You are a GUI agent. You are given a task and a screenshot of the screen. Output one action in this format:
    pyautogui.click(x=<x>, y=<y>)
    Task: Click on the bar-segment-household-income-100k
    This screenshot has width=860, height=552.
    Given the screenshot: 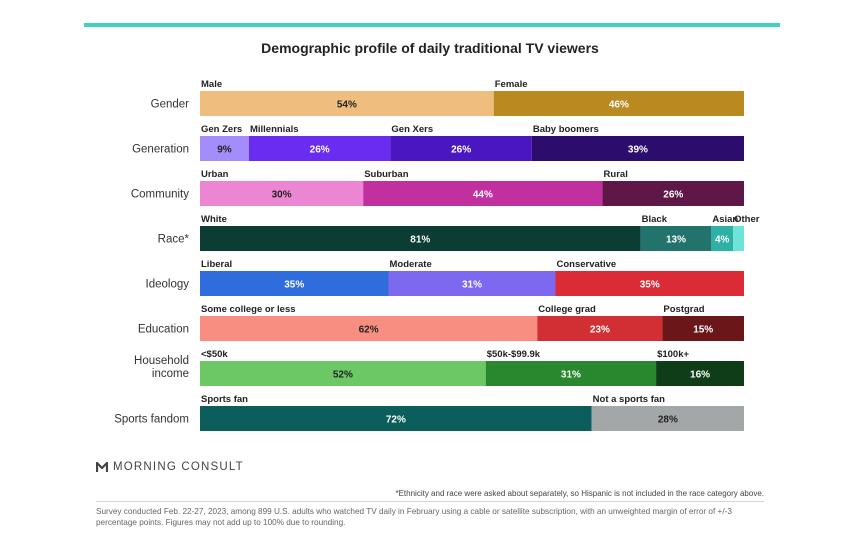 What is the action you would take?
    pyautogui.click(x=700, y=373)
    